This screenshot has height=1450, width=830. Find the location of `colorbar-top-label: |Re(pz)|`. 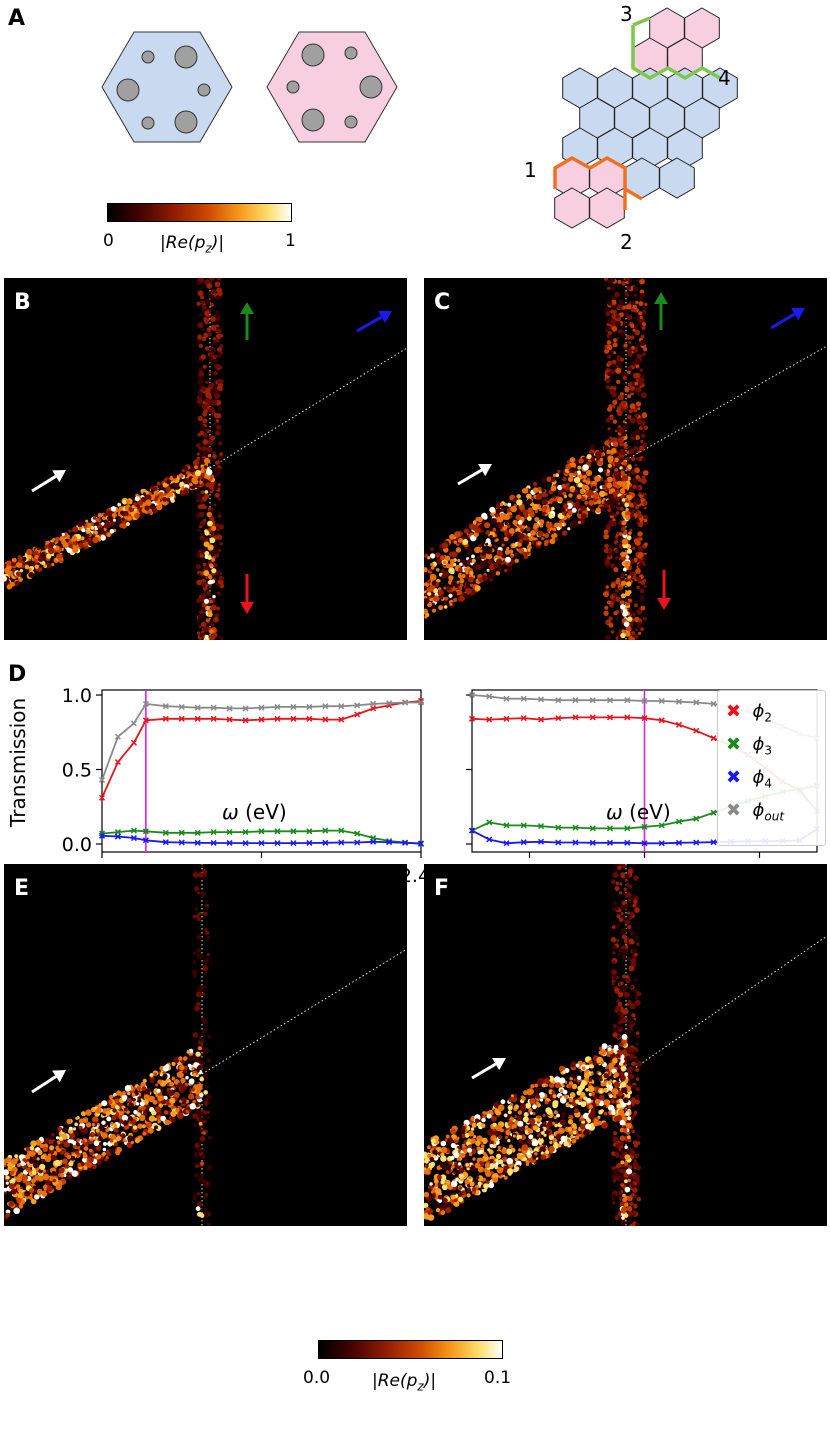

colorbar-top-label: |Re(pz)| is located at coordinates (192, 244).